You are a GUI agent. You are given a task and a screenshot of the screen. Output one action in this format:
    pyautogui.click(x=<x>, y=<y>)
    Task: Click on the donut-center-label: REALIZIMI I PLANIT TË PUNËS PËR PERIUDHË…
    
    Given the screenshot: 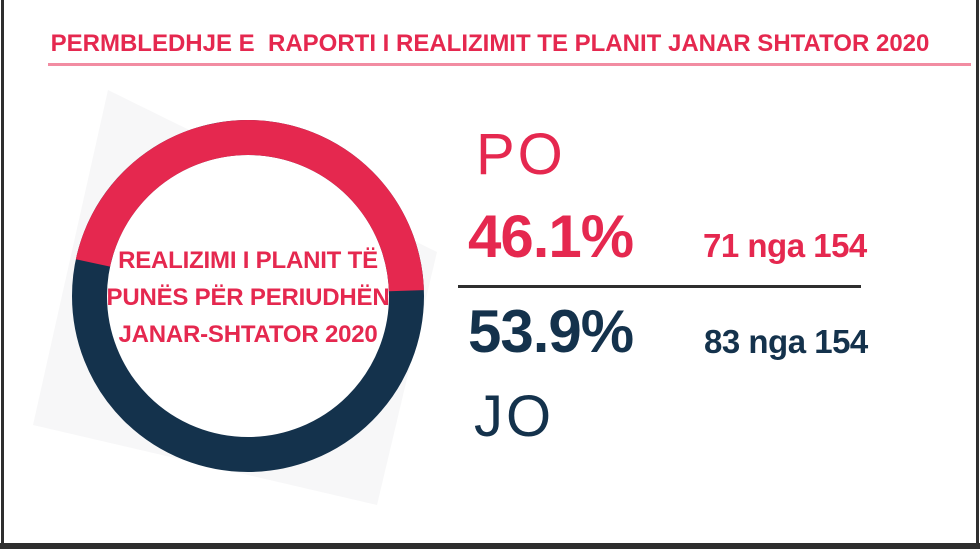 What is the action you would take?
    pyautogui.click(x=248, y=297)
    